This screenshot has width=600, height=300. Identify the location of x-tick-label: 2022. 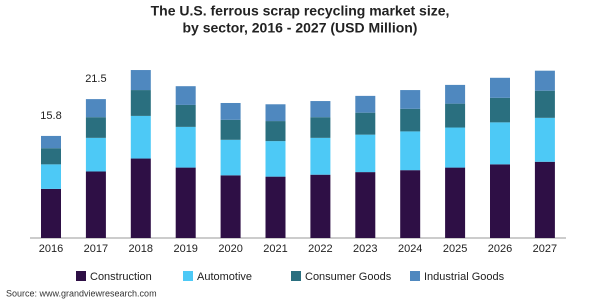
(320, 249).